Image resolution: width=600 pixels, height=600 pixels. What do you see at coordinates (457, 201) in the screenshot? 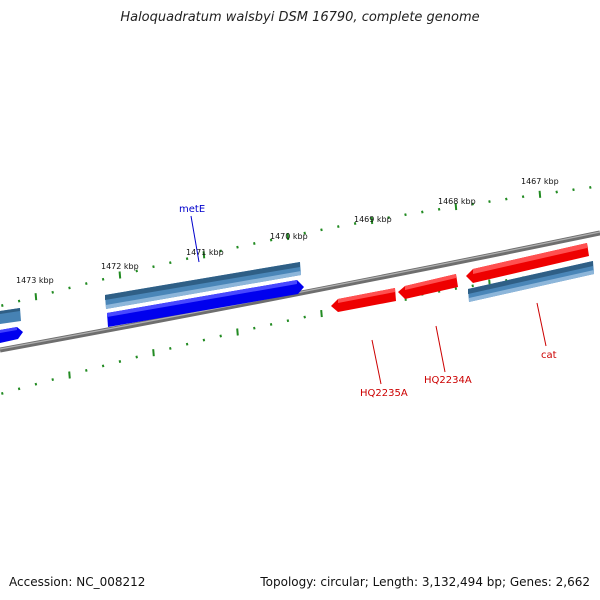
I see `scale-label-1468: 1468 kbp` at bounding box center [457, 201].